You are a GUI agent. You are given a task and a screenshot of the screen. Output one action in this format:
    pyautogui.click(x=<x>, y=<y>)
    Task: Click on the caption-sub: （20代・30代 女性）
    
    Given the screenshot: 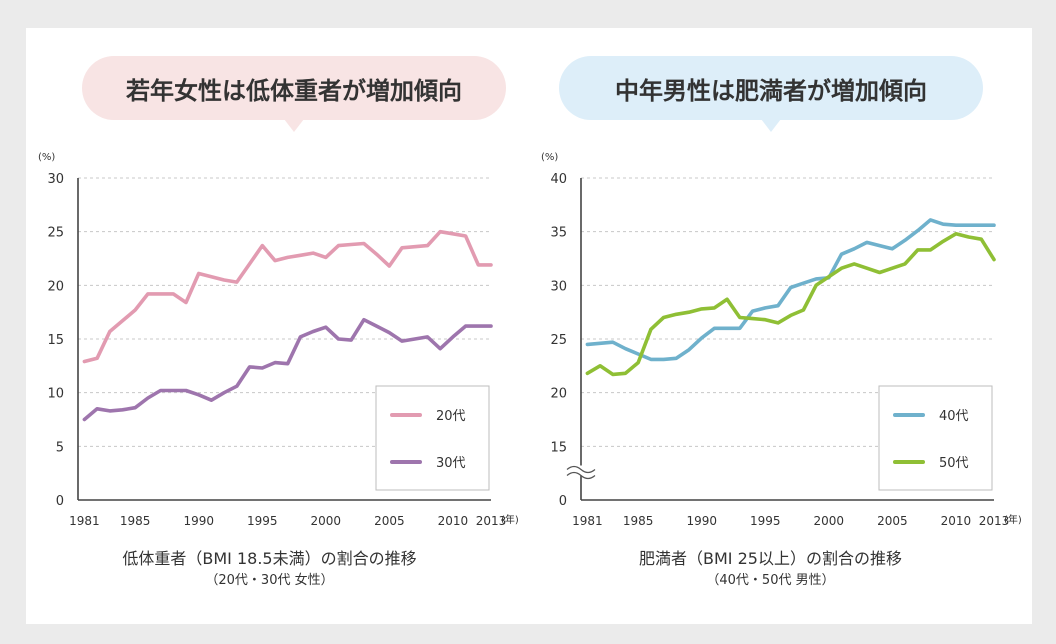 What is the action you would take?
    pyautogui.click(x=269, y=580)
    